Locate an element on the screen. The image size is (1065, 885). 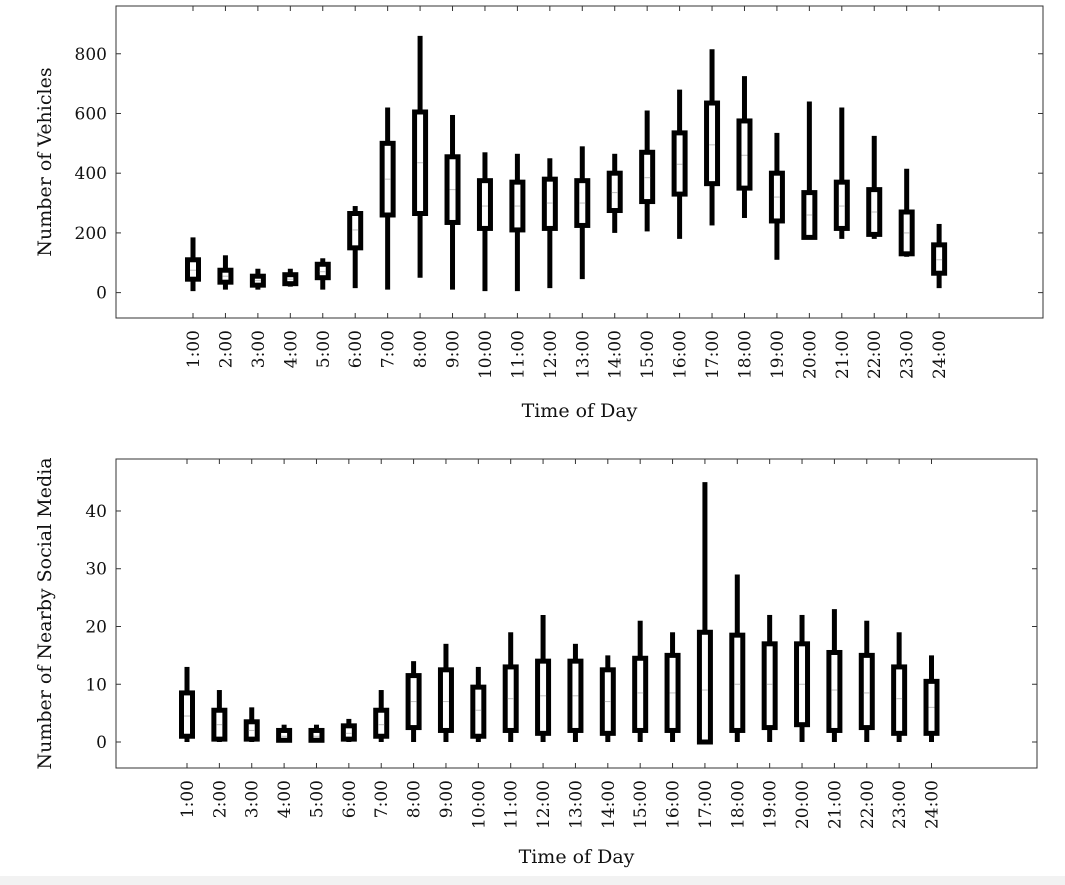
y-tick-label: 20 is located at coordinates (96, 627).